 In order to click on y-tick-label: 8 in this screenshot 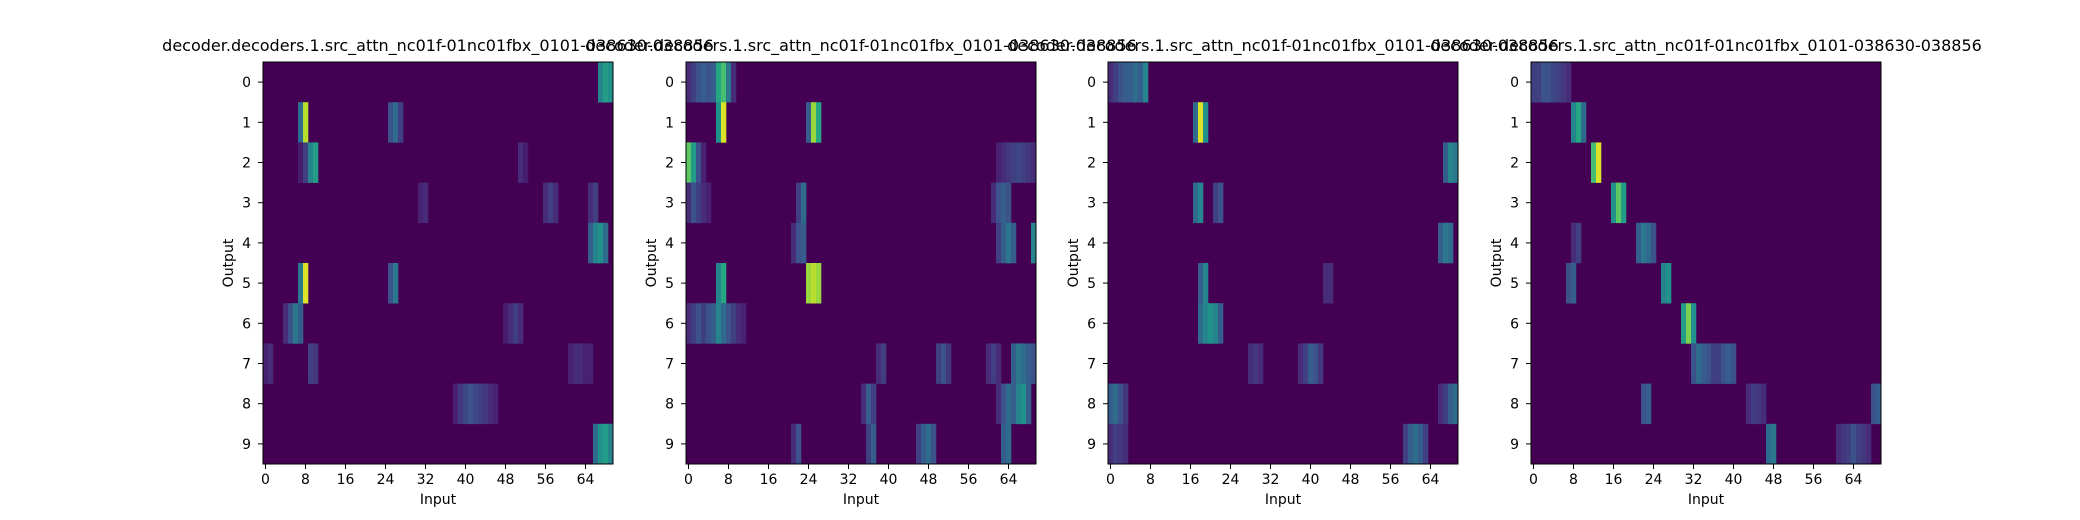, I will do `click(1091, 405)`.